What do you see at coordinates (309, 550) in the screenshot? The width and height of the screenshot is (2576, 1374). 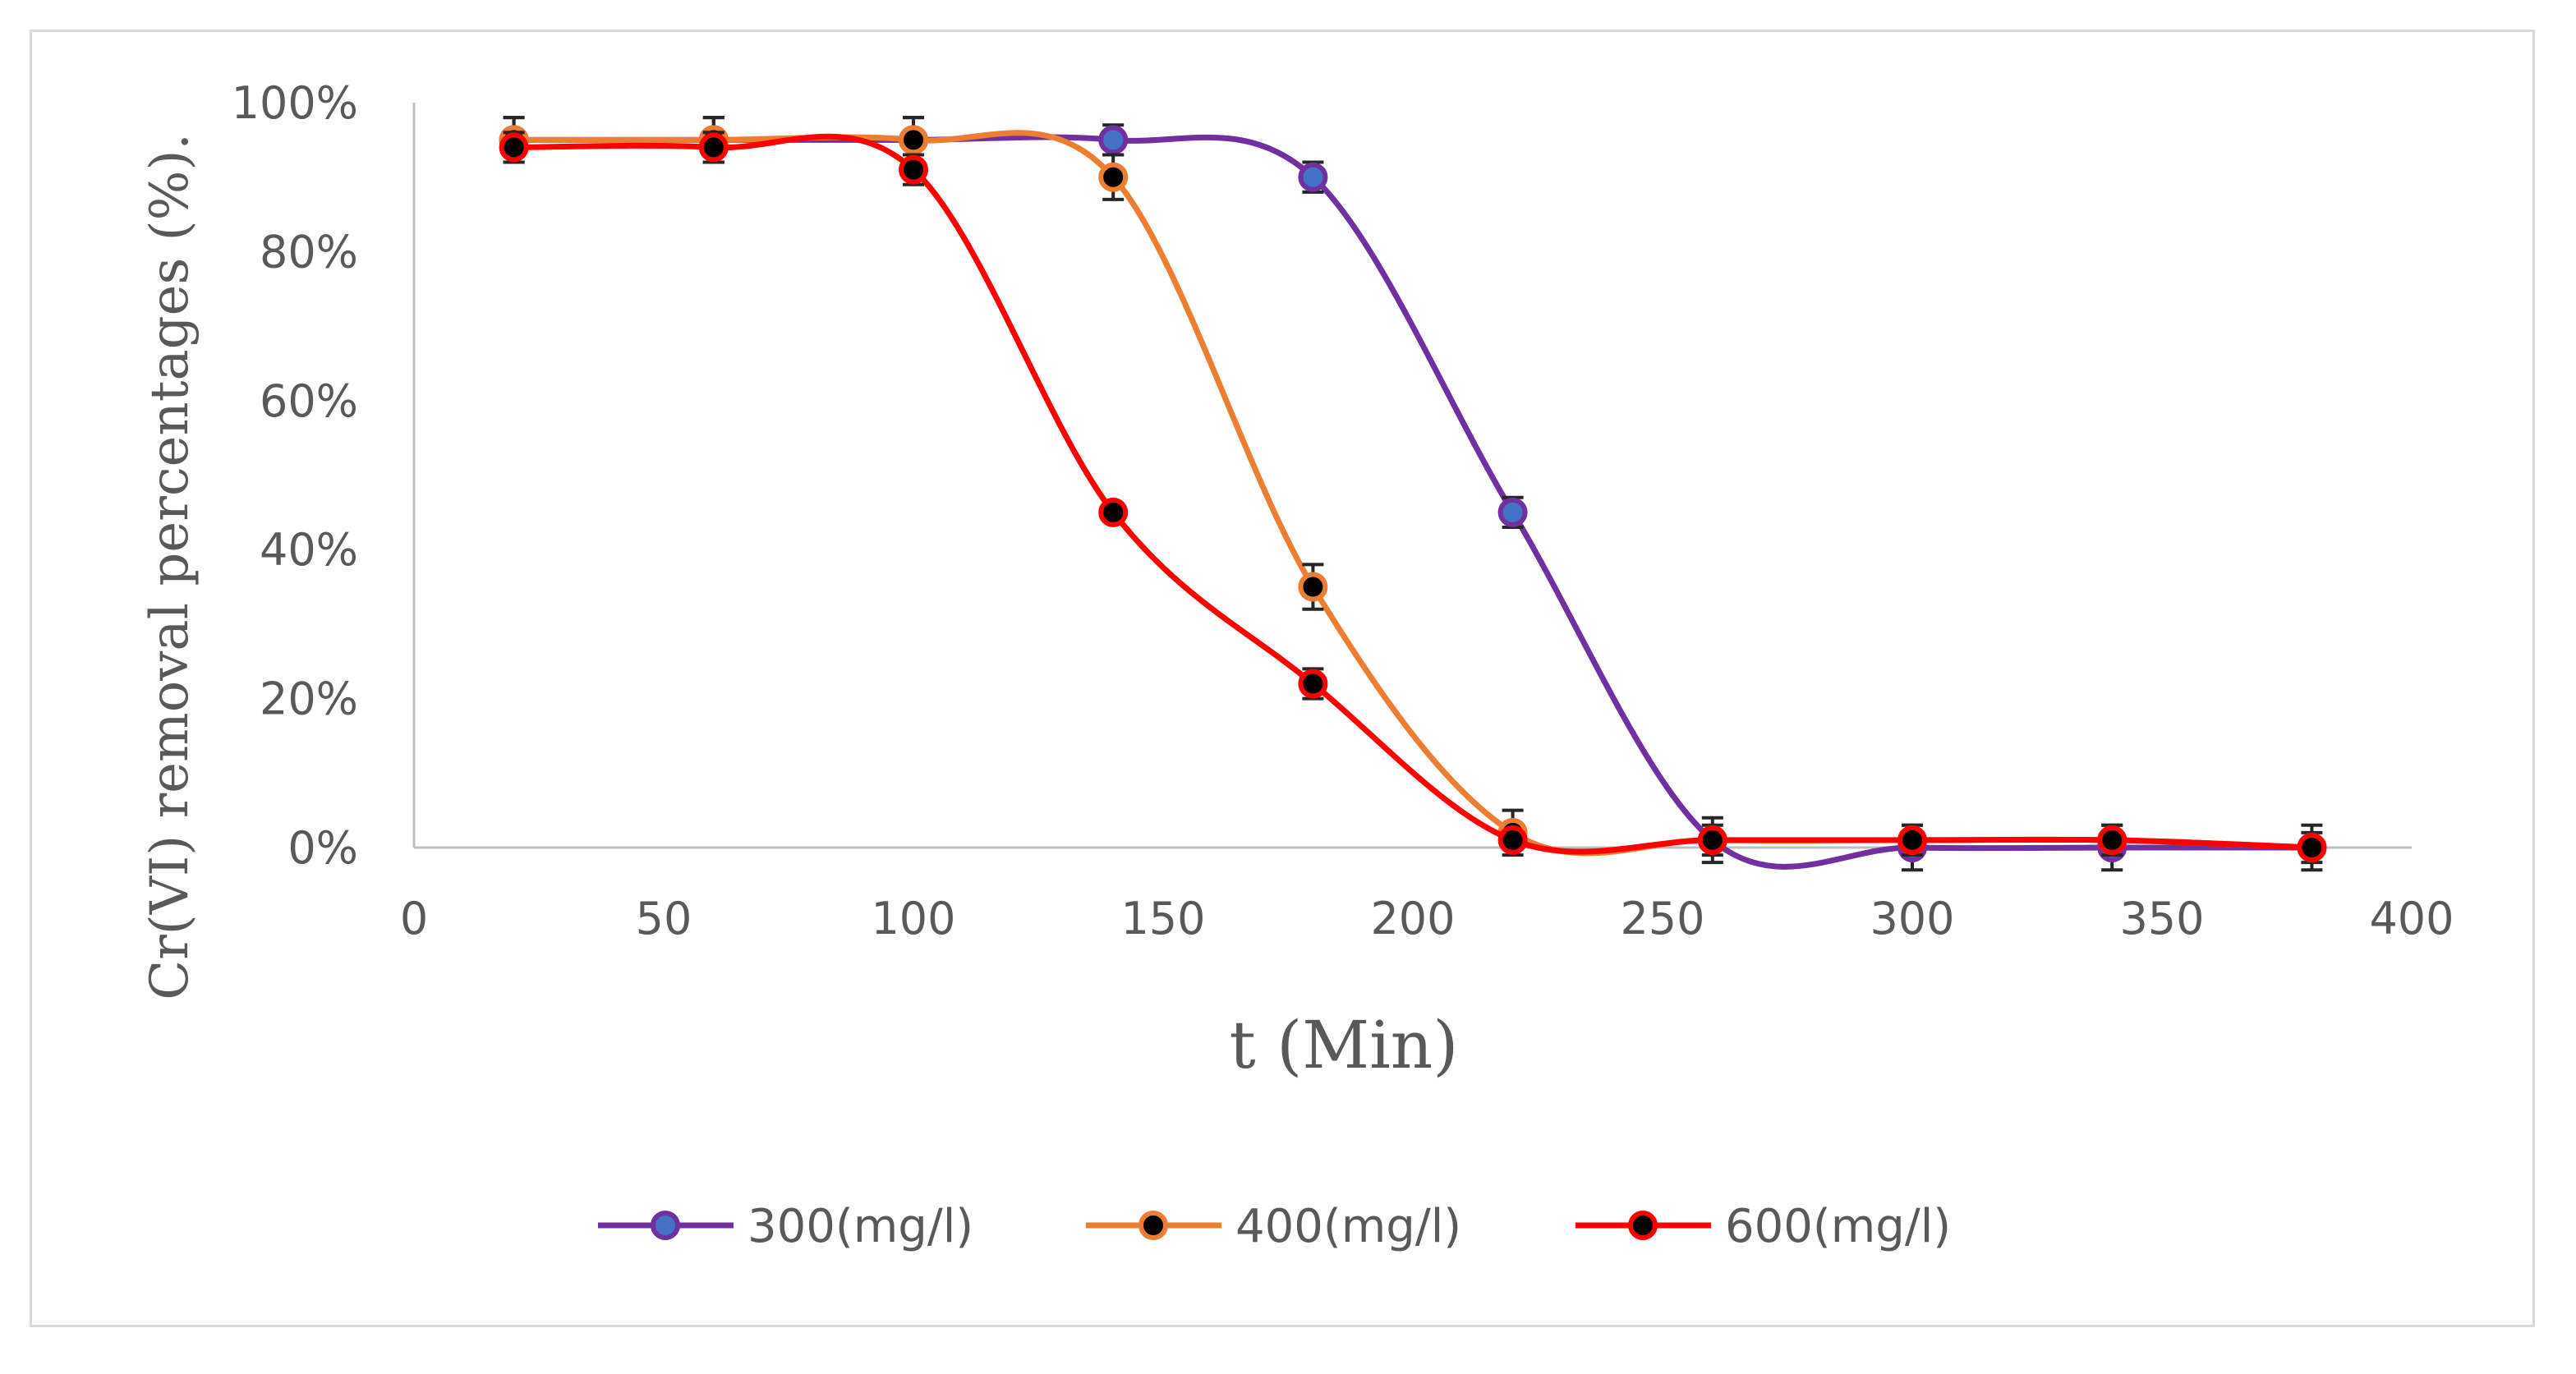 I see `y-tick-label: 40%` at bounding box center [309, 550].